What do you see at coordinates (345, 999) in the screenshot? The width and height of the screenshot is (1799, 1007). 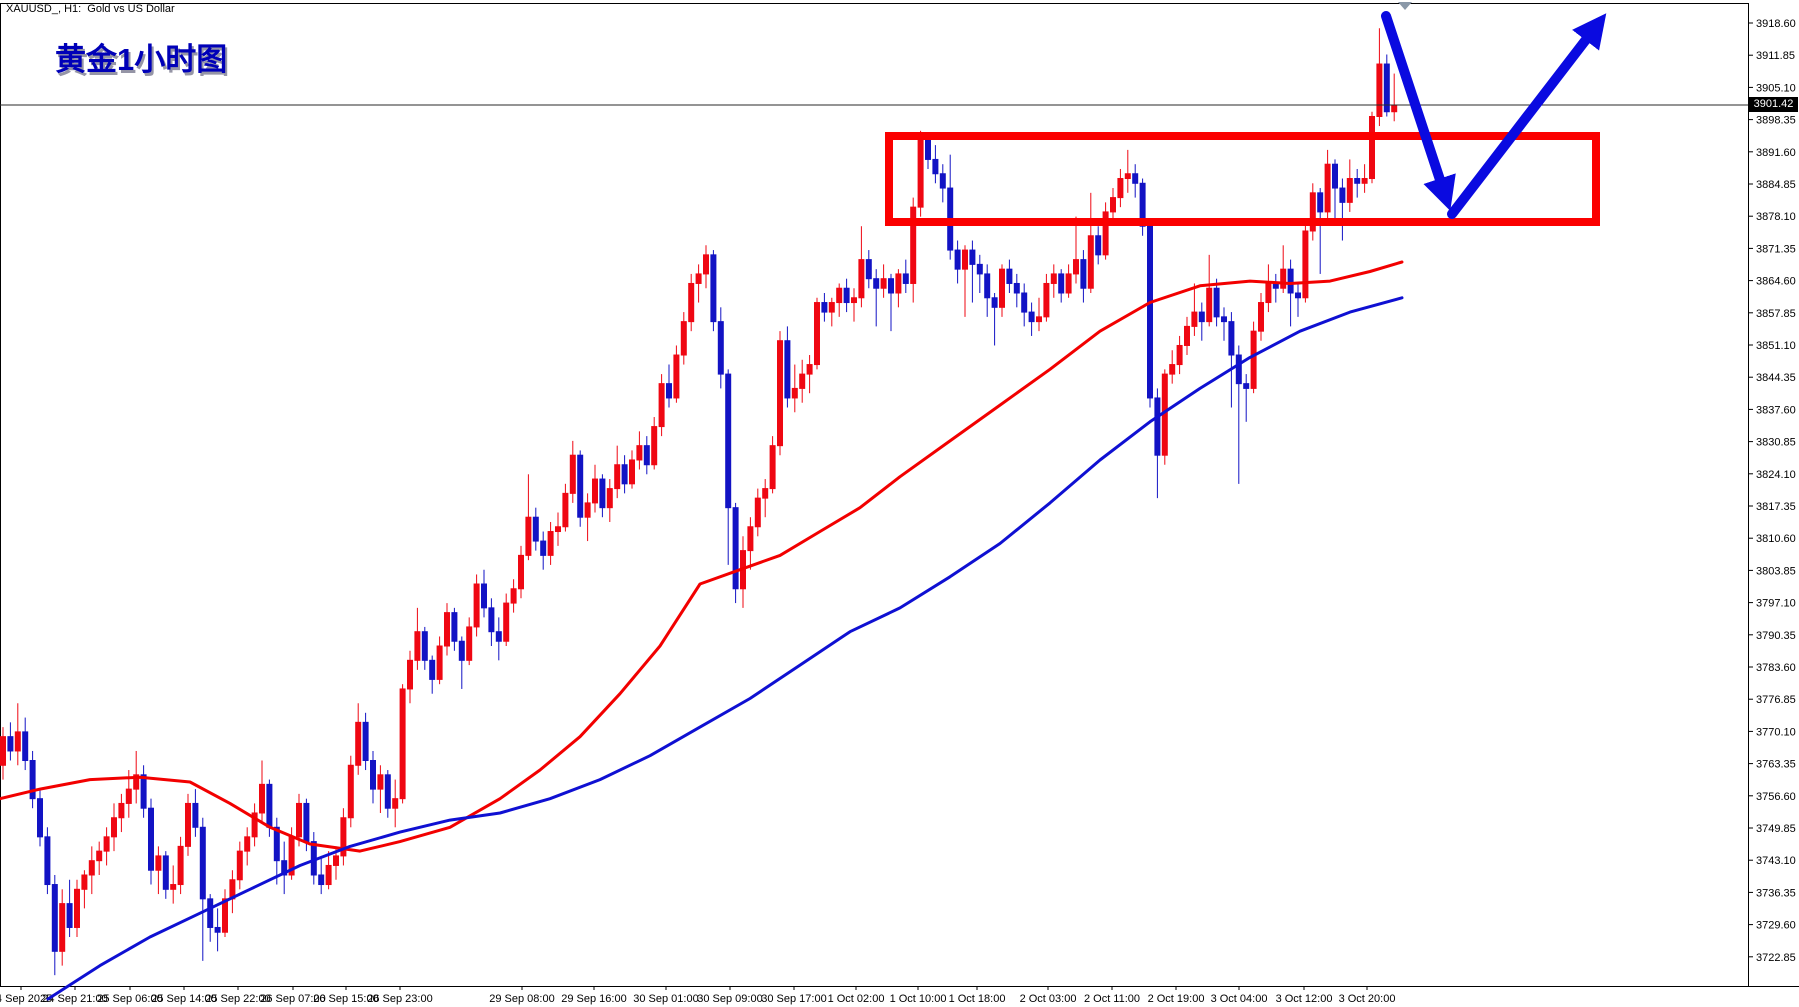 I see `time-tick-label: 26 Sep 15:00` at bounding box center [345, 999].